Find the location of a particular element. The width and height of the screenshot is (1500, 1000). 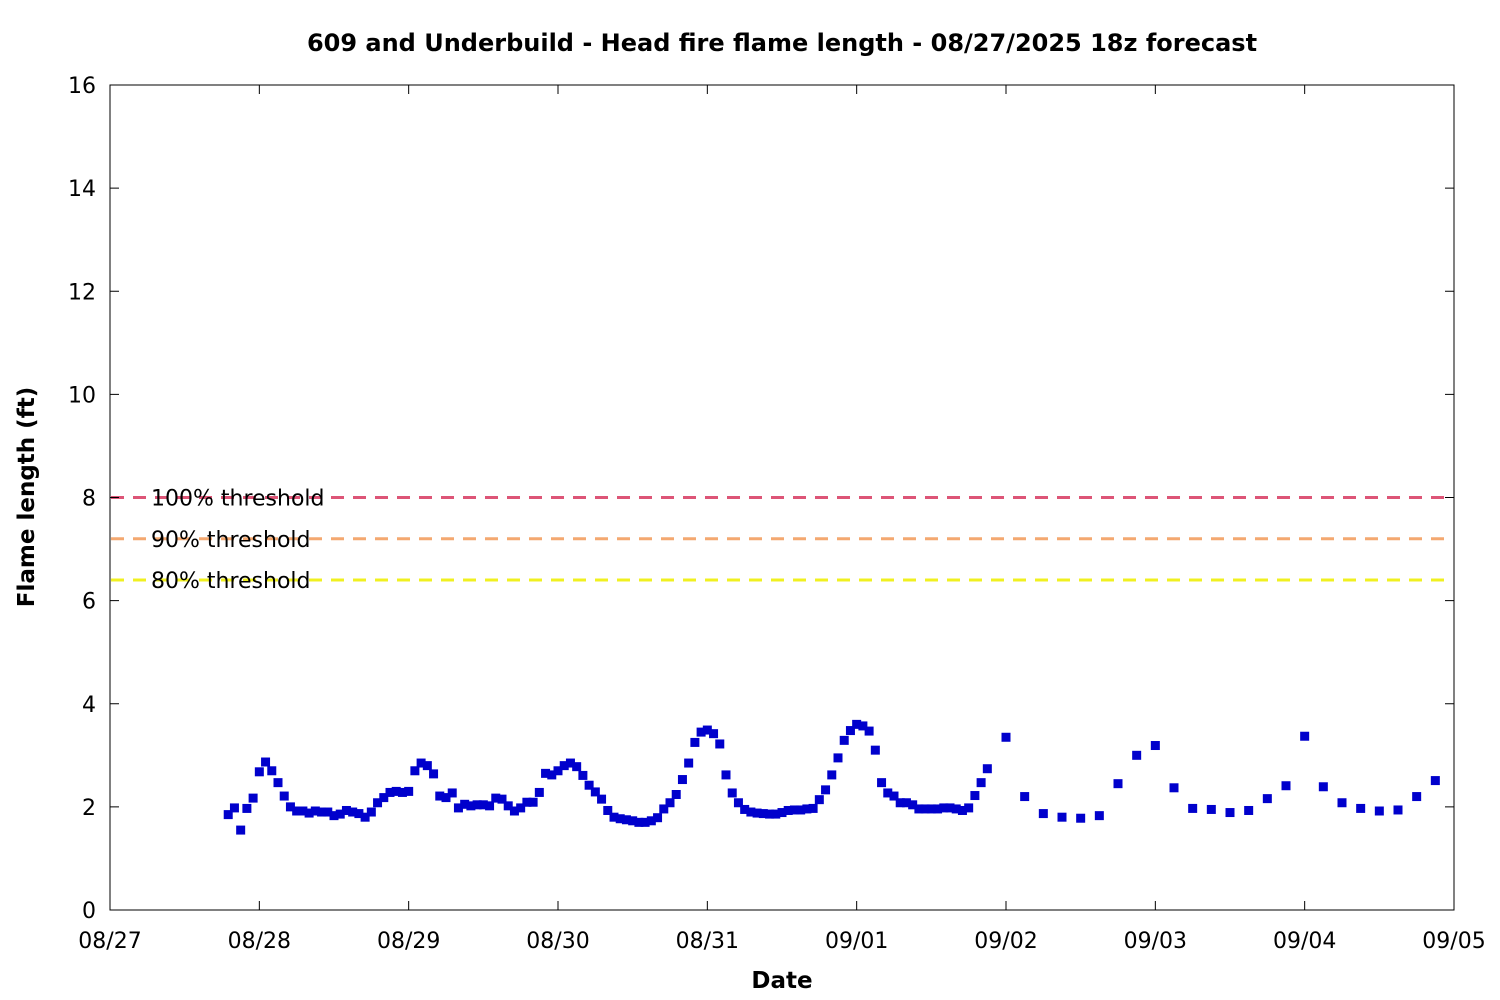

x-tick-label: 09/01 is located at coordinates (856, 941).